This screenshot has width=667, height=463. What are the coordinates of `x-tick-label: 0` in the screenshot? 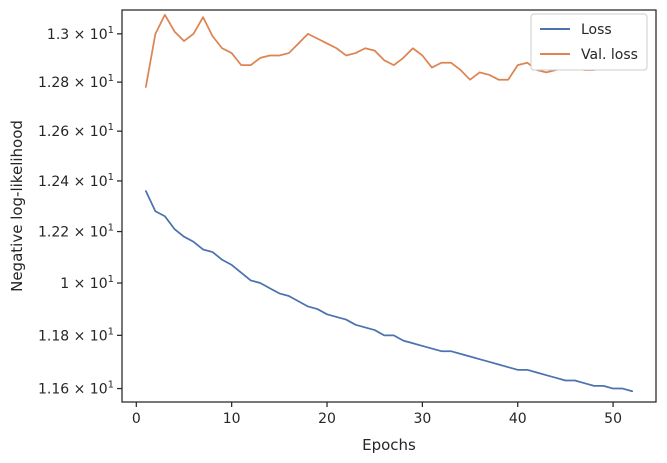 It's located at (136, 419).